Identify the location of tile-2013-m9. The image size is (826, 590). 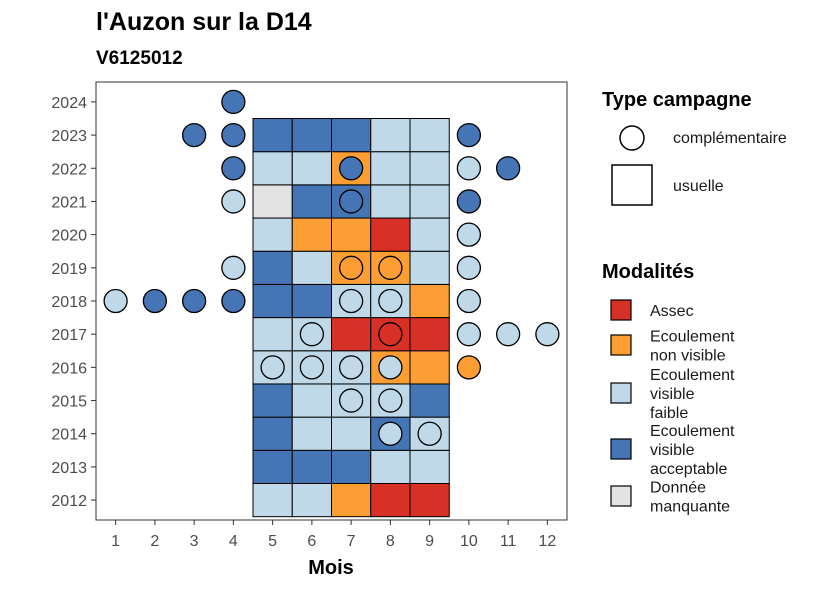
(429, 466).